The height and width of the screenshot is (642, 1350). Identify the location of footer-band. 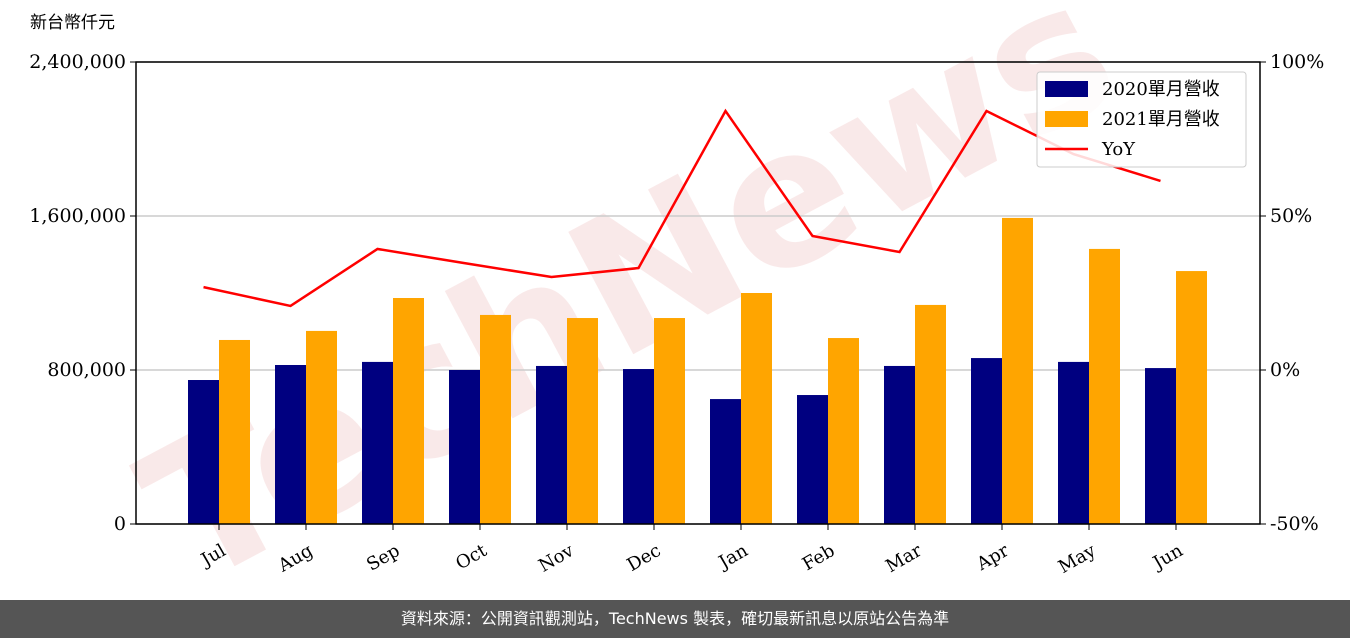
(675, 619).